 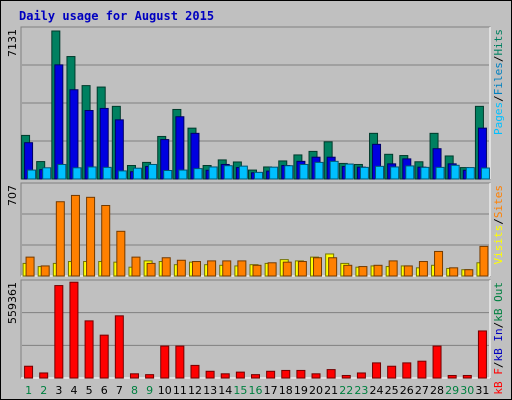 What do you see at coordinates (165, 390) in the screenshot?
I see `x-tick-label-day-10: 10` at bounding box center [165, 390].